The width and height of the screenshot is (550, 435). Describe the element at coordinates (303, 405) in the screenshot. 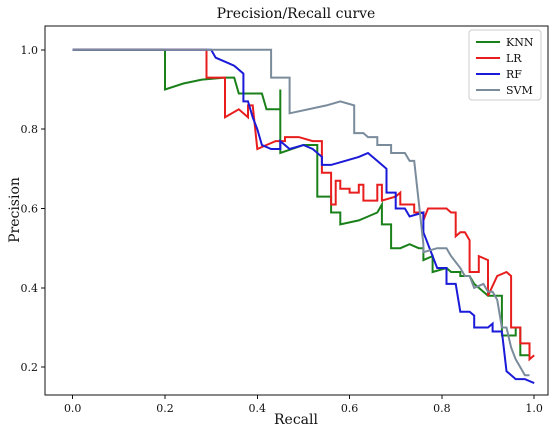

I see `x-axis-ticks: 0.0 0.2 0.4 0.6 0.8 1.0` at that location.